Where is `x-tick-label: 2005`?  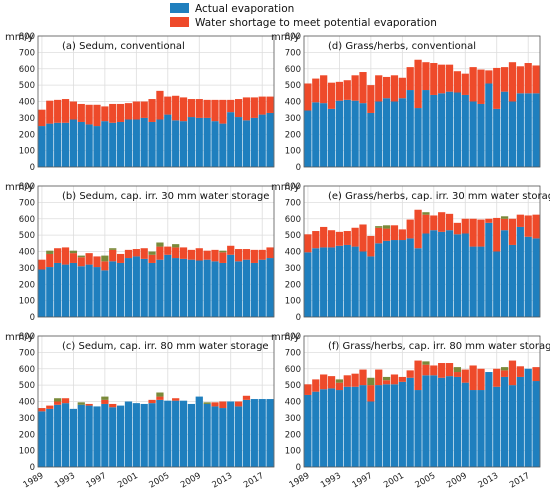 x-tick-label: 2005 is located at coordinates (160, 480).